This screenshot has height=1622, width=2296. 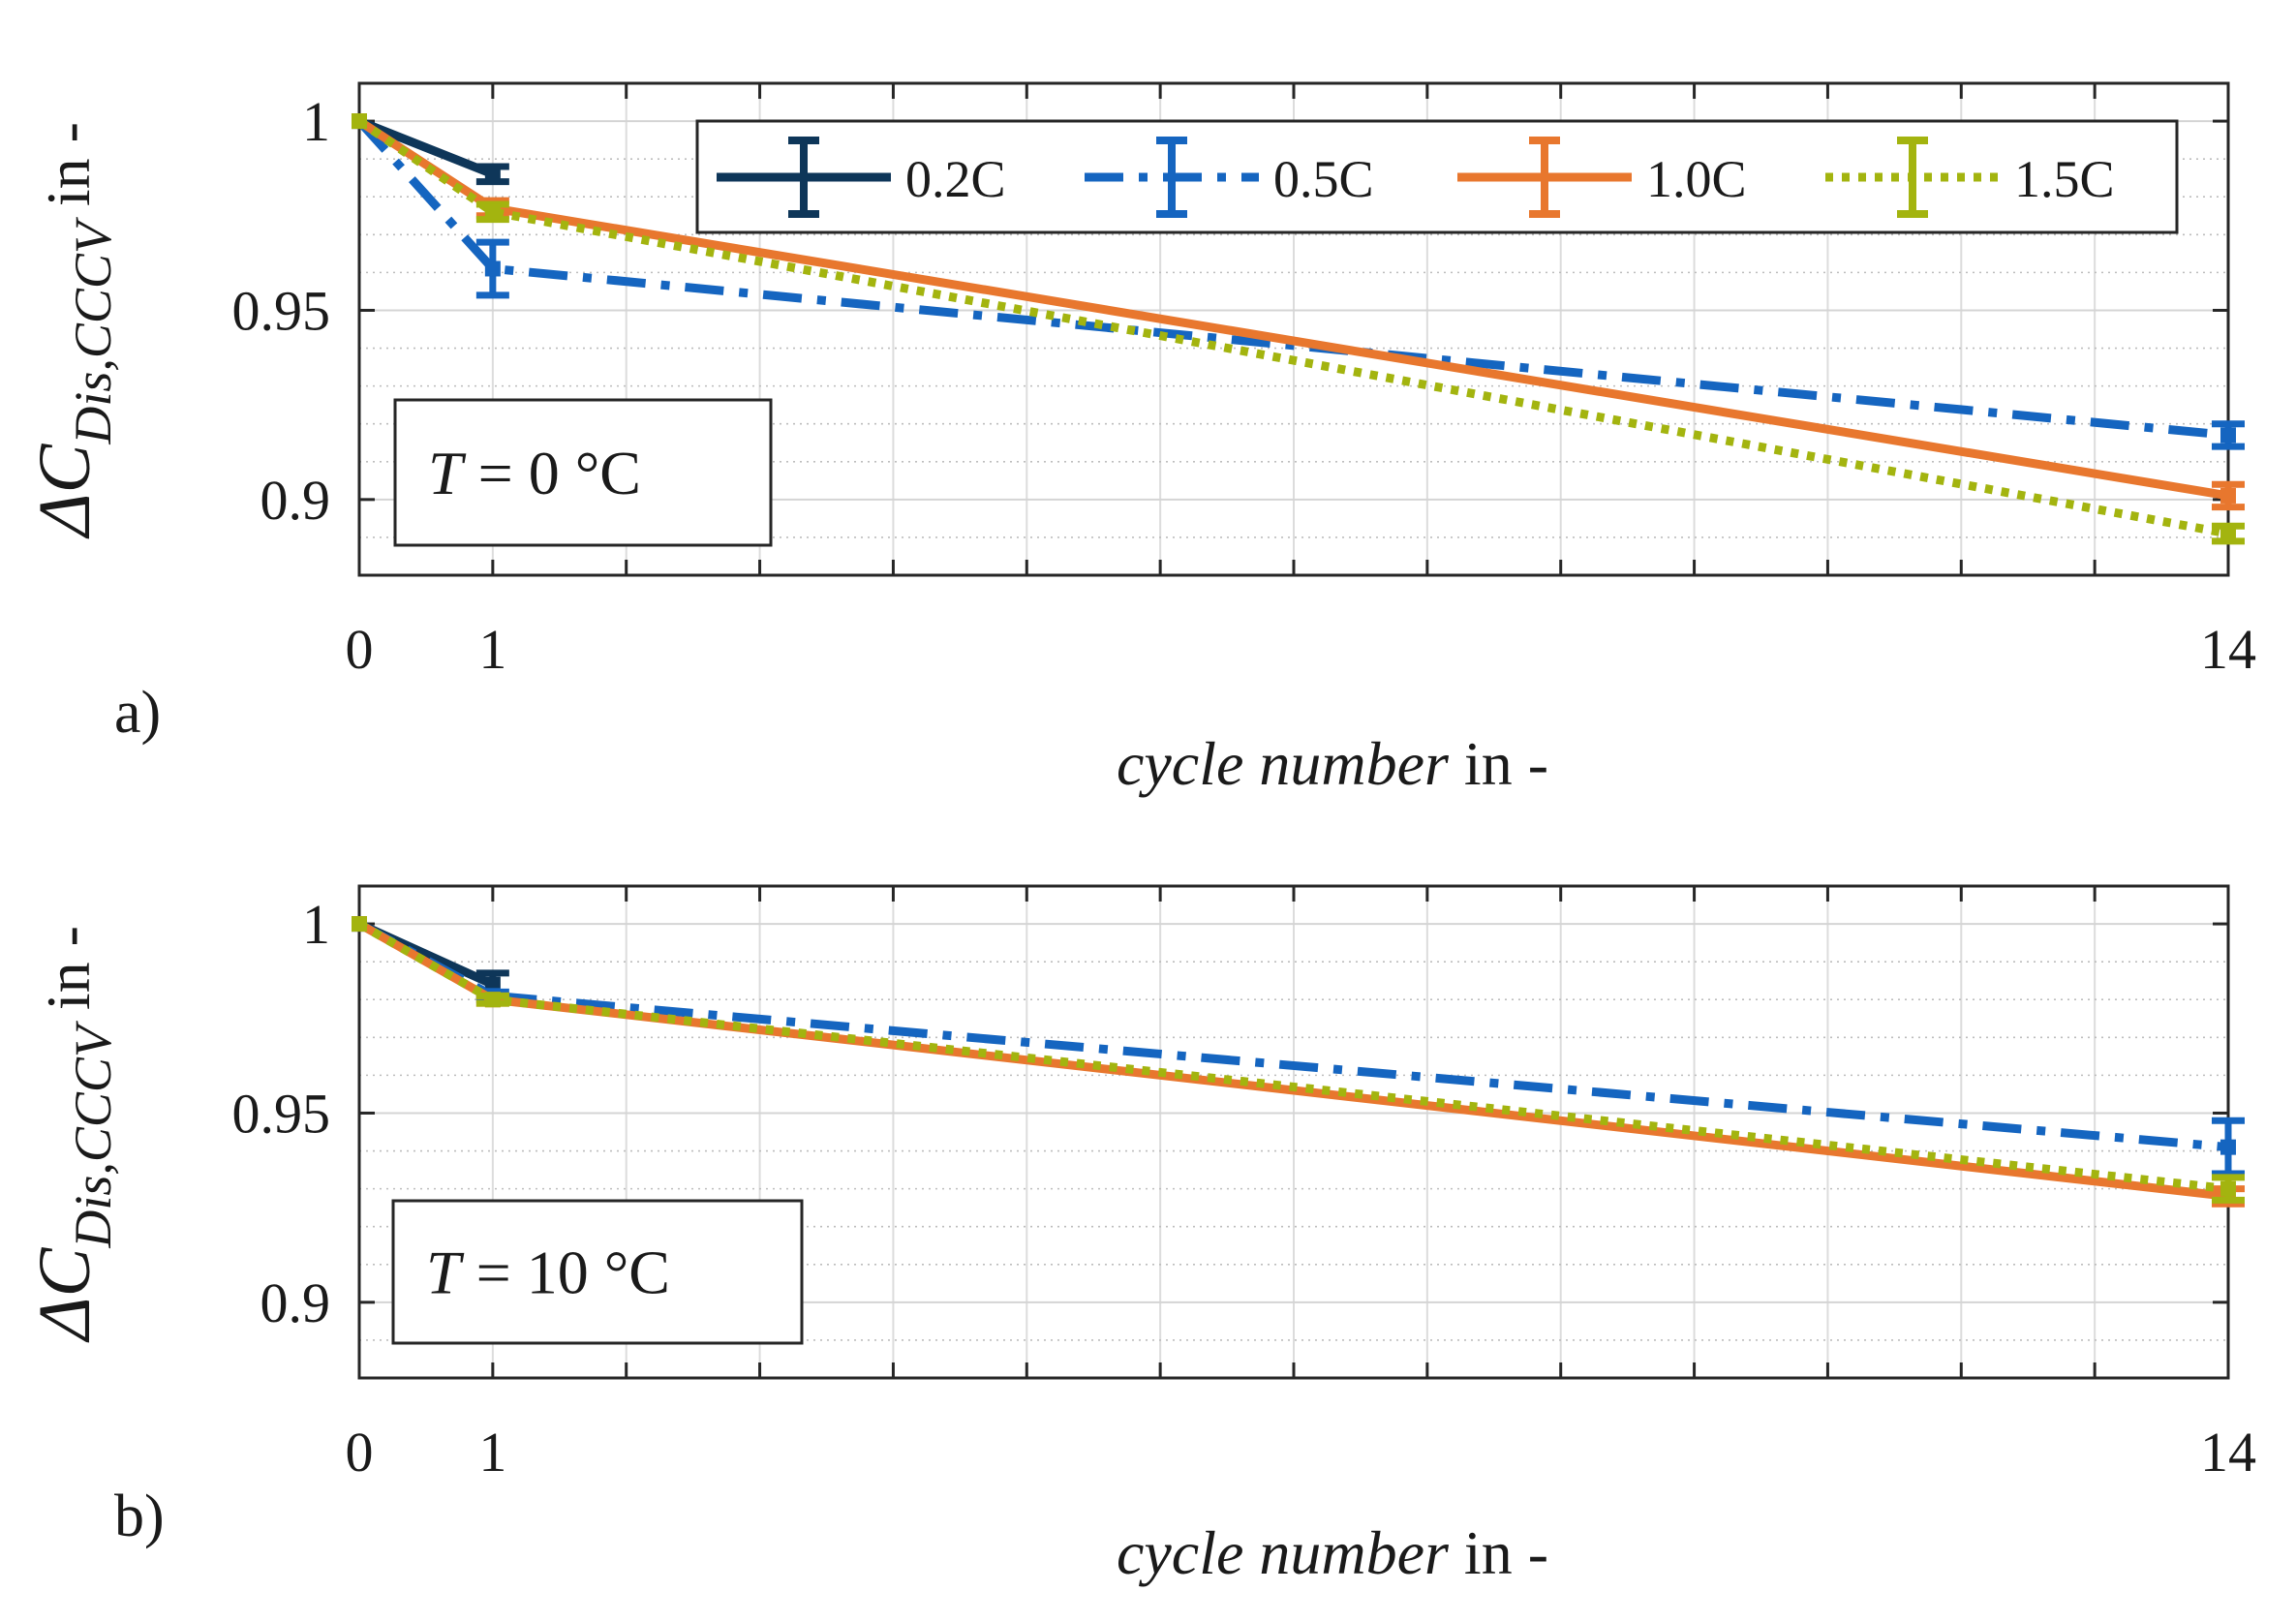 What do you see at coordinates (2228, 495) in the screenshot?
I see `data-point-1.0C` at bounding box center [2228, 495].